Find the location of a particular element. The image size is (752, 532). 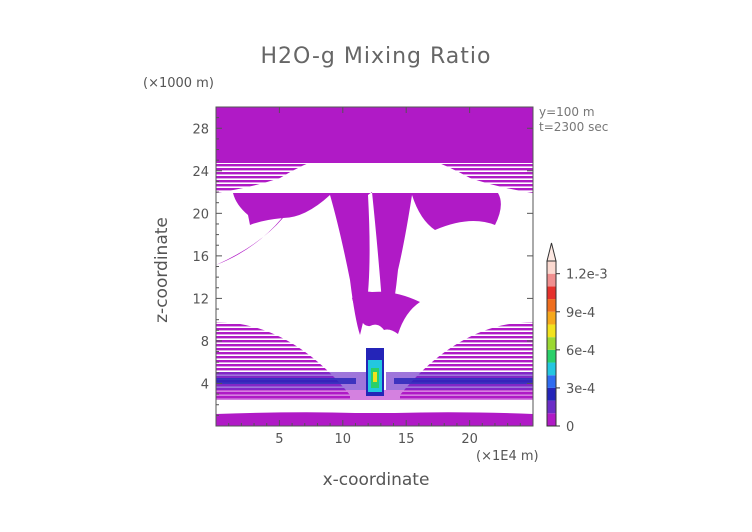

convective-core-peak is located at coordinates (375, 377).